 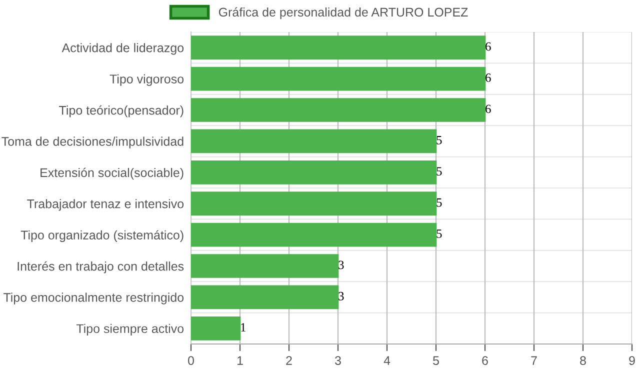 I want to click on y-tick-label: Interés en trabajo con detalles, so click(x=101, y=267).